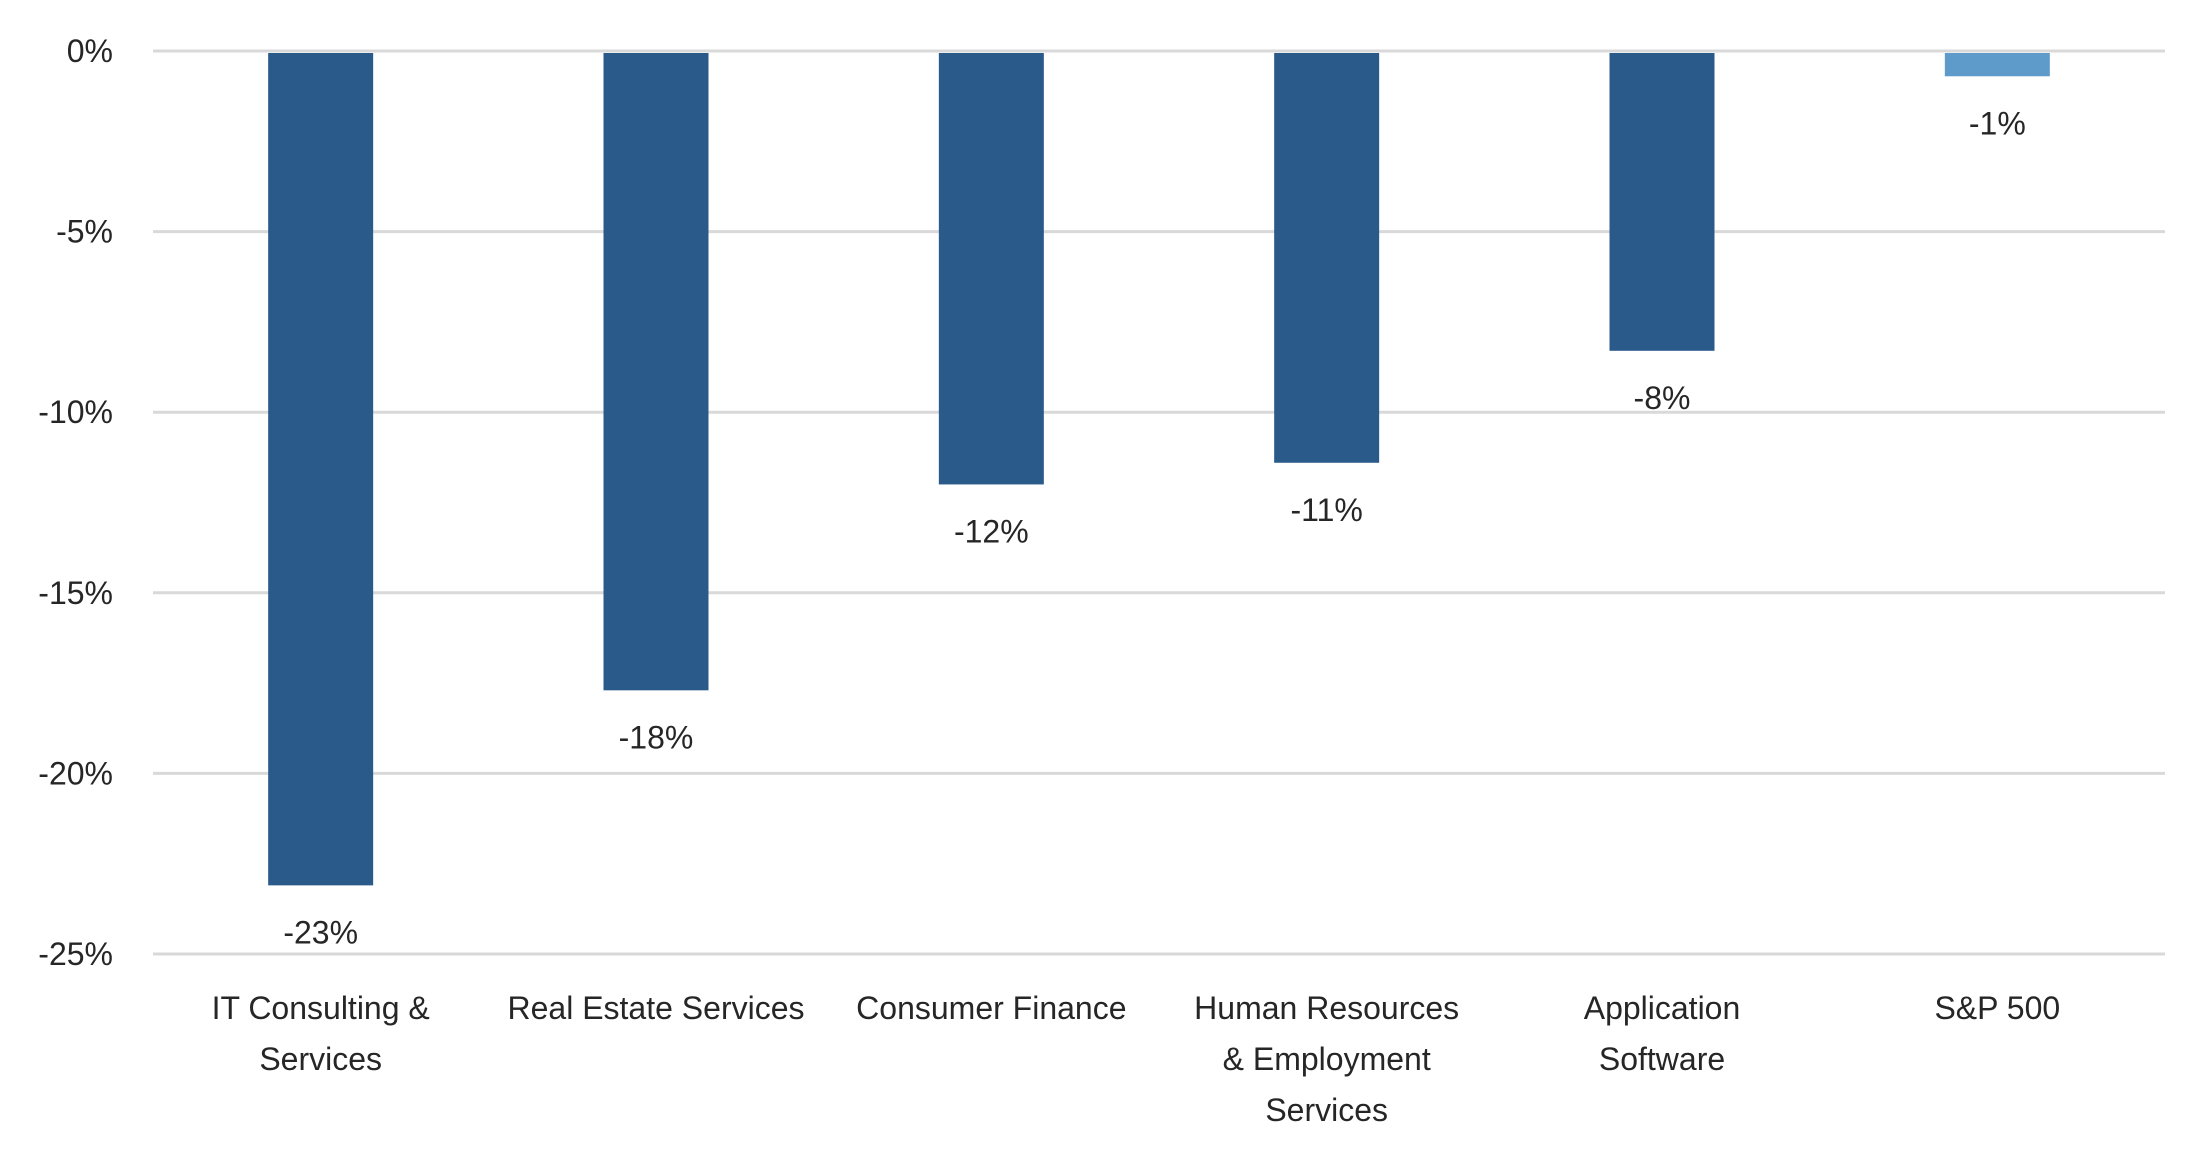 The image size is (2193, 1151). What do you see at coordinates (1662, 398) in the screenshot?
I see `data-label: -8%` at bounding box center [1662, 398].